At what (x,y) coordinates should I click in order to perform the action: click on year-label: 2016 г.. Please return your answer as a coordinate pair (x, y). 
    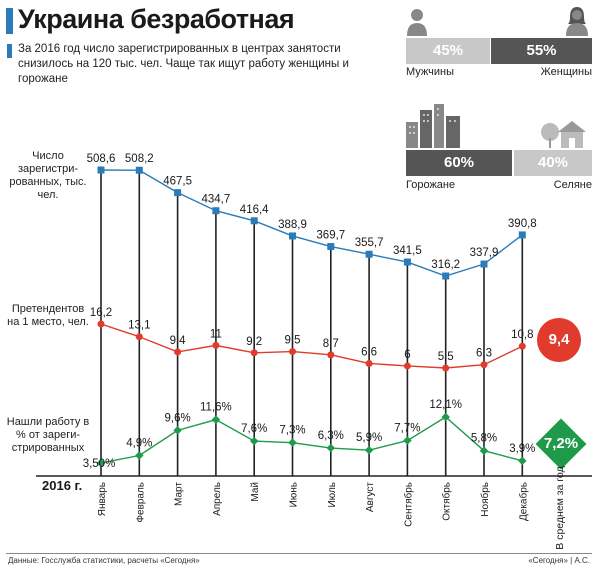
    Looking at the image, I should click on (62, 485).